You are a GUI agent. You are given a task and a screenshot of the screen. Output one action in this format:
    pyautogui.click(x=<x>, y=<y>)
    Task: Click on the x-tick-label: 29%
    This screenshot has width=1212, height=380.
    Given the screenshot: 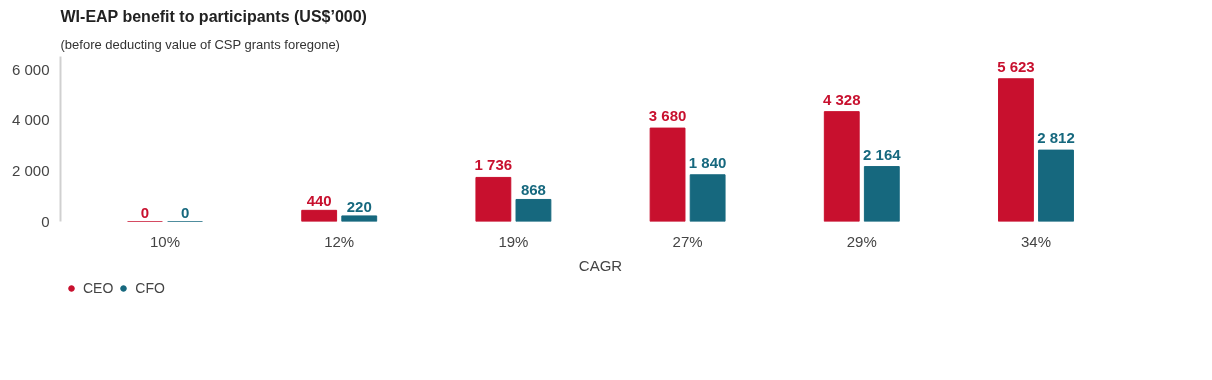 What is the action you would take?
    pyautogui.click(x=861, y=241)
    